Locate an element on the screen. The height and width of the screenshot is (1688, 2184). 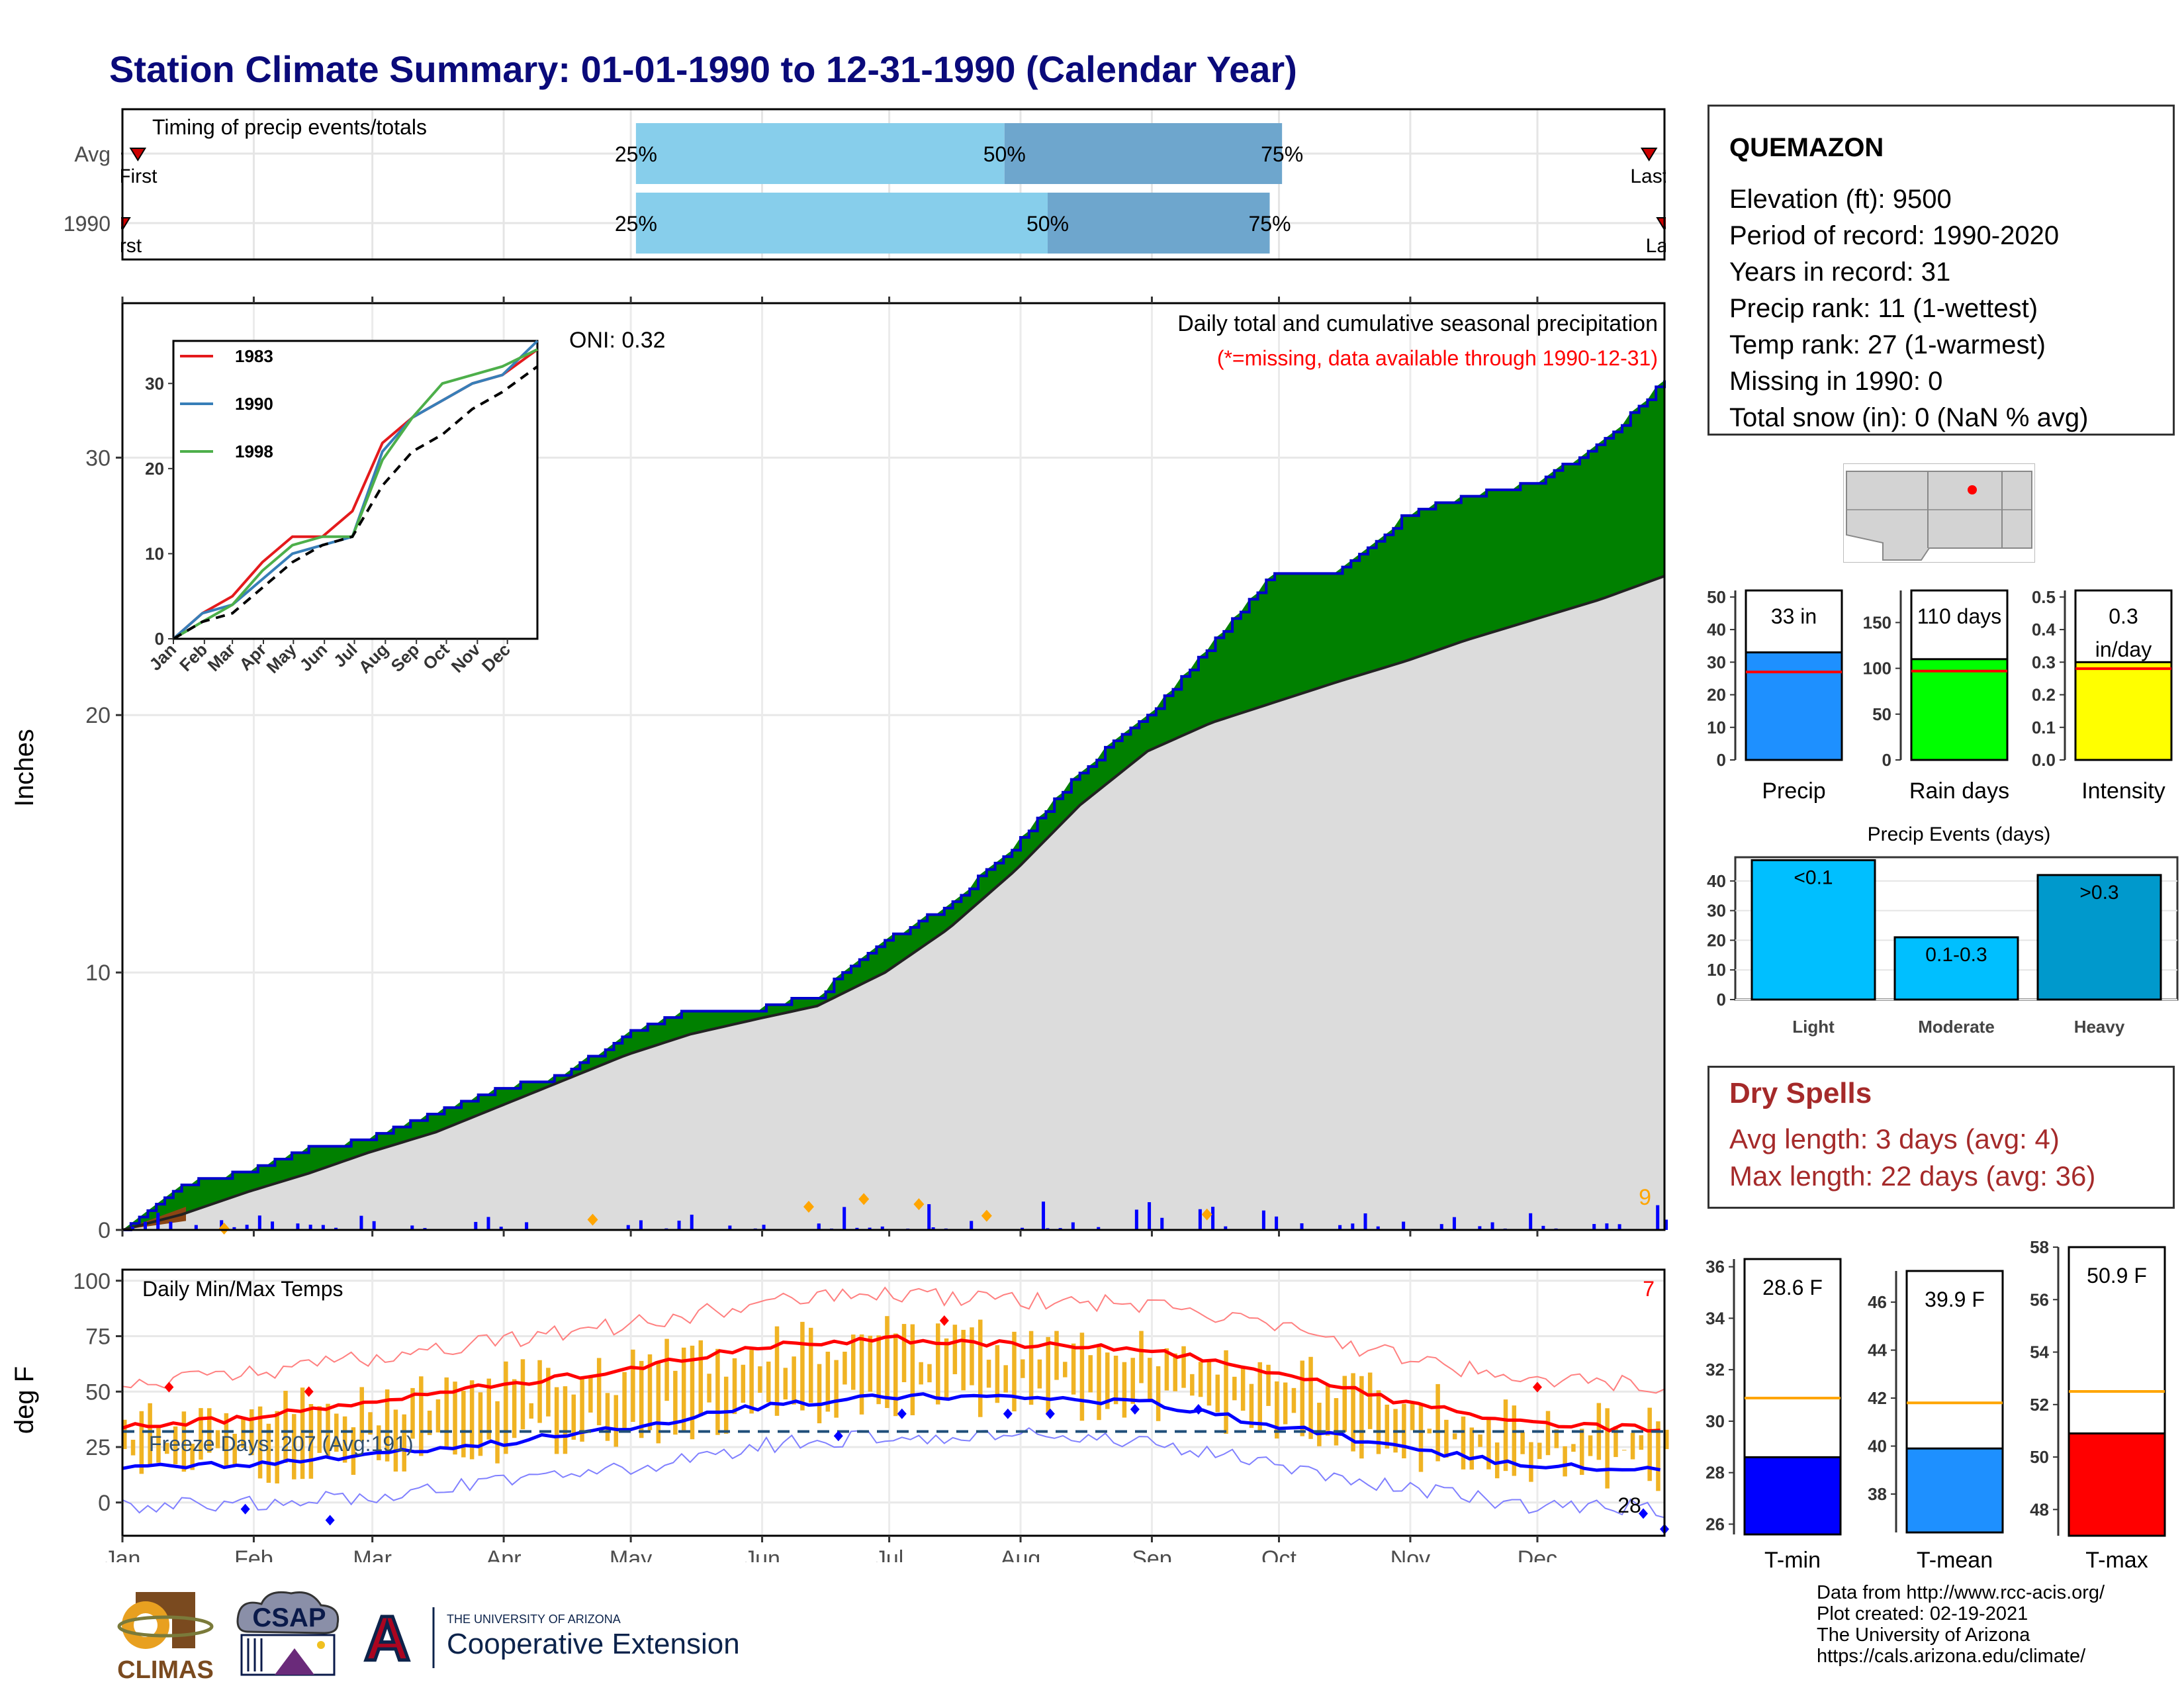
tbar-ytick-label: 58 is located at coordinates (2039, 1247).